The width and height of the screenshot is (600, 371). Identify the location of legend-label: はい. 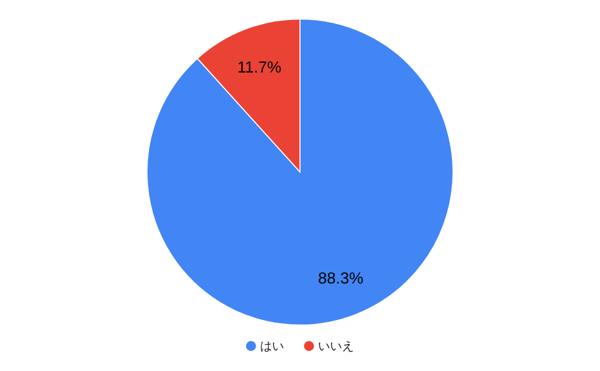
(272, 346).